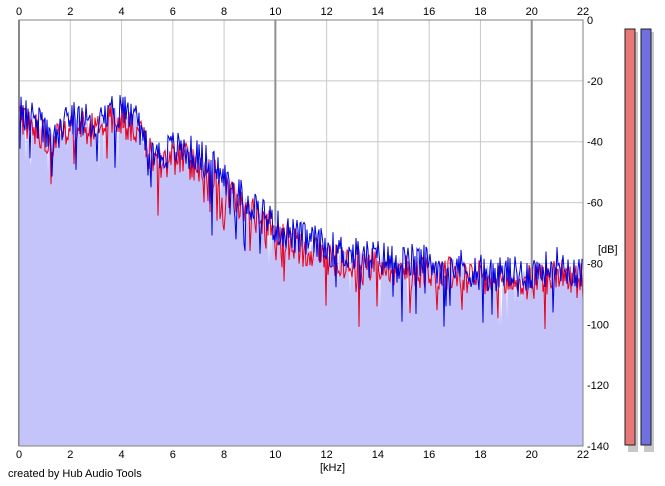 Image resolution: width=665 pixels, height=486 pixels. What do you see at coordinates (302, 12) in the screenshot?
I see `x-tick-labels-top: 0 2 4 6 8 10 12 14 16 18 20 22` at bounding box center [302, 12].